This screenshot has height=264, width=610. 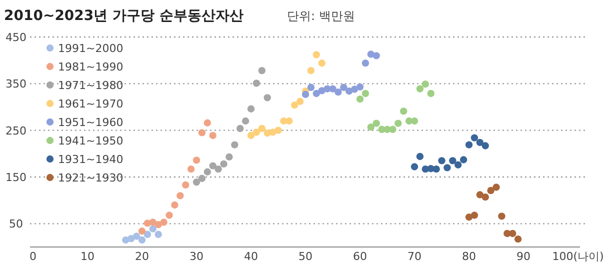 I want to click on legend-label: 1971~1980, so click(x=91, y=85).